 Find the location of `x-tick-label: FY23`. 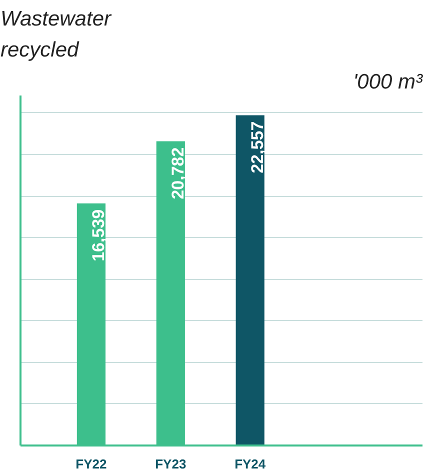

x-tick-label: FY23 is located at coordinates (170, 464).